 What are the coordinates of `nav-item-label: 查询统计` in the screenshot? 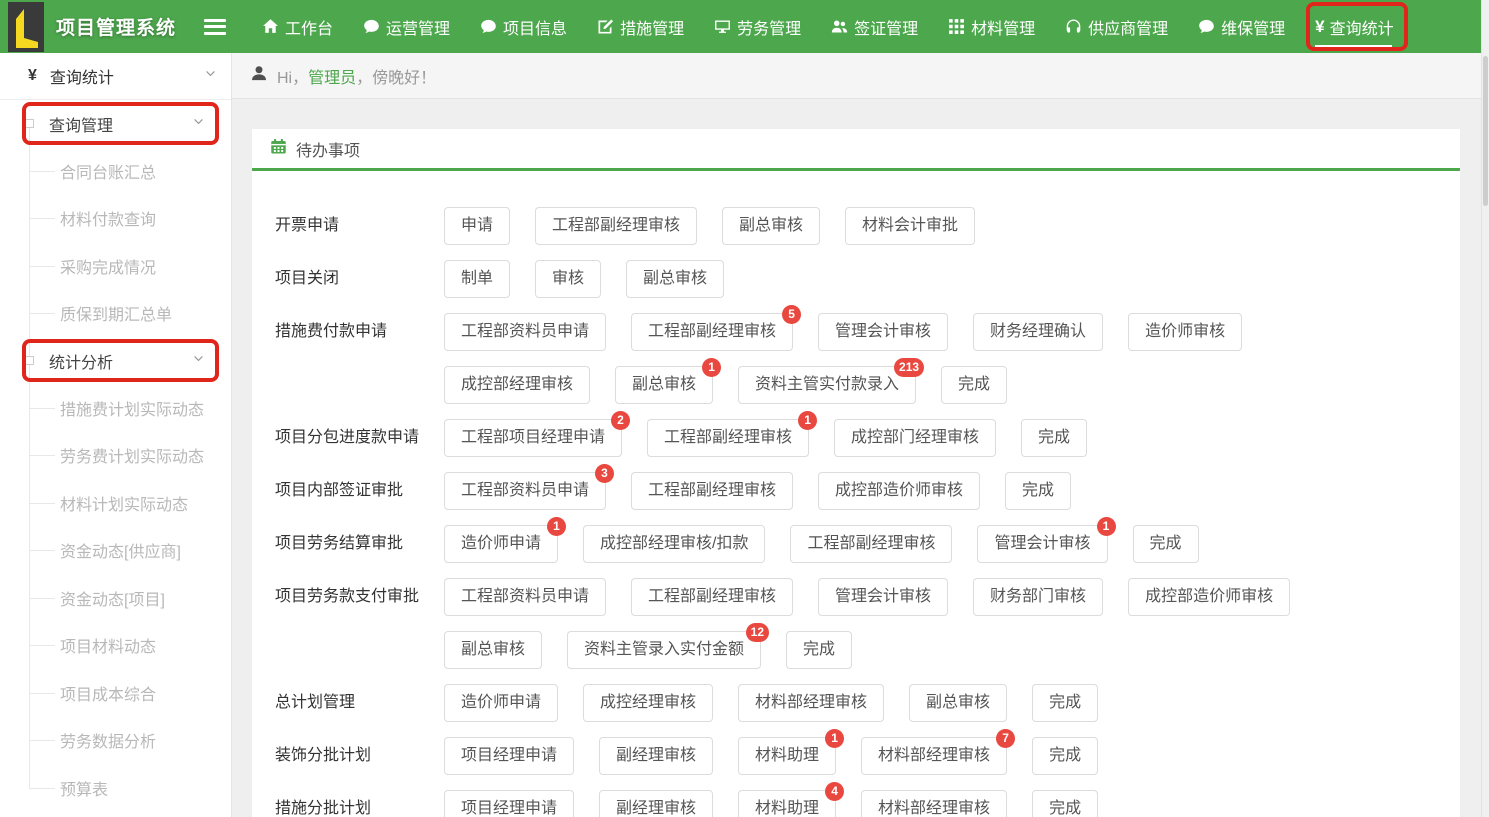 It's located at (1361, 29).